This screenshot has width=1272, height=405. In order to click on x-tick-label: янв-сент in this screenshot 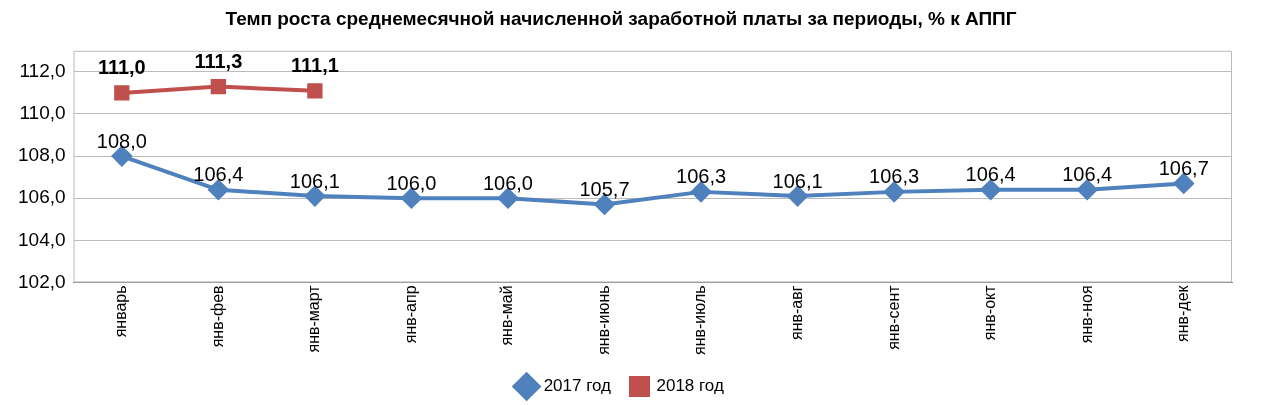, I will do `click(893, 317)`.